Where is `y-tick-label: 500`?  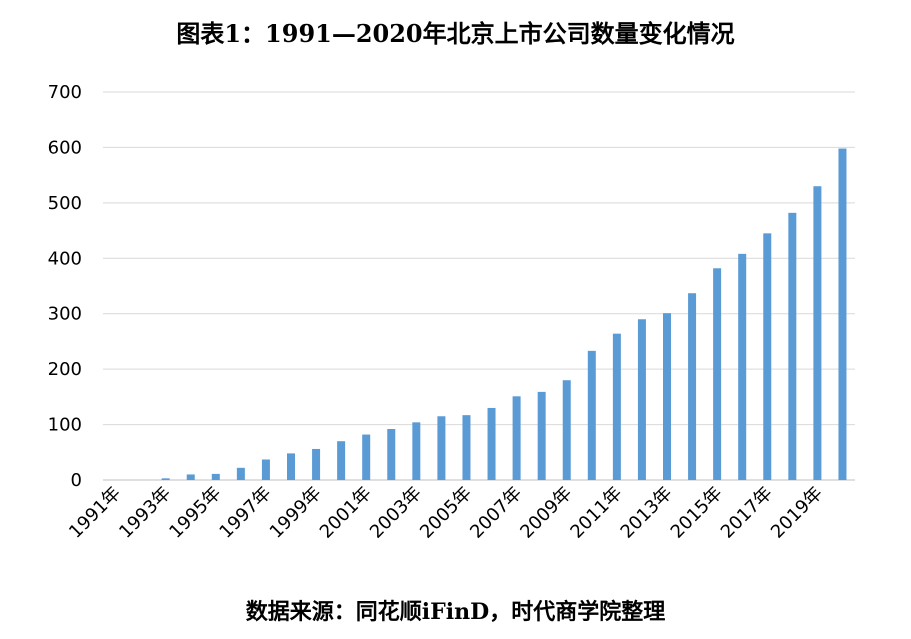 y-tick-label: 500 is located at coordinates (65, 203).